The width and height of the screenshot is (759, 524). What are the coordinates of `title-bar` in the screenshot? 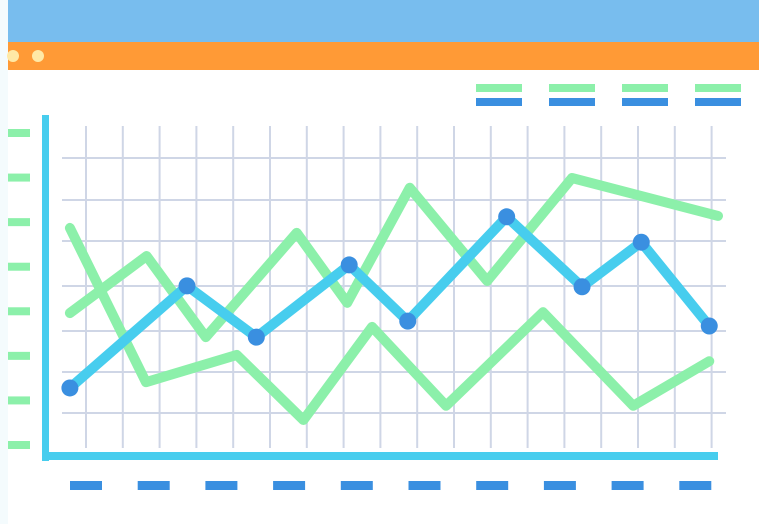 It's located at (383, 21).